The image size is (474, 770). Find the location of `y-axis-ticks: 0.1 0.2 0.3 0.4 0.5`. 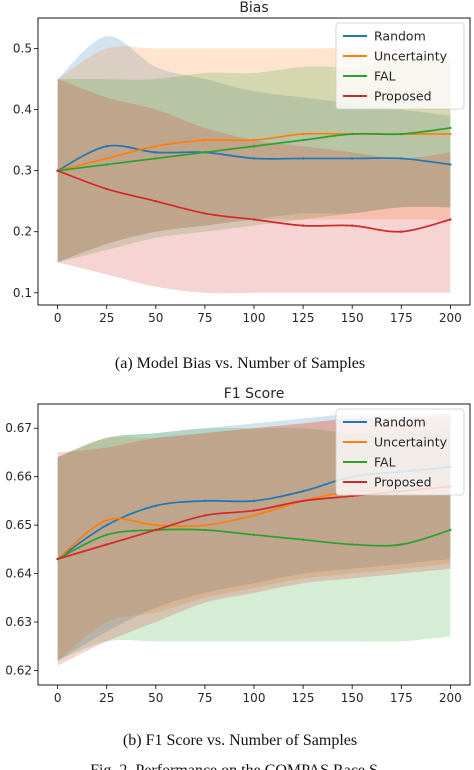

y-axis-ticks: 0.1 0.2 0.3 0.4 0.5 is located at coordinates (25, 171).